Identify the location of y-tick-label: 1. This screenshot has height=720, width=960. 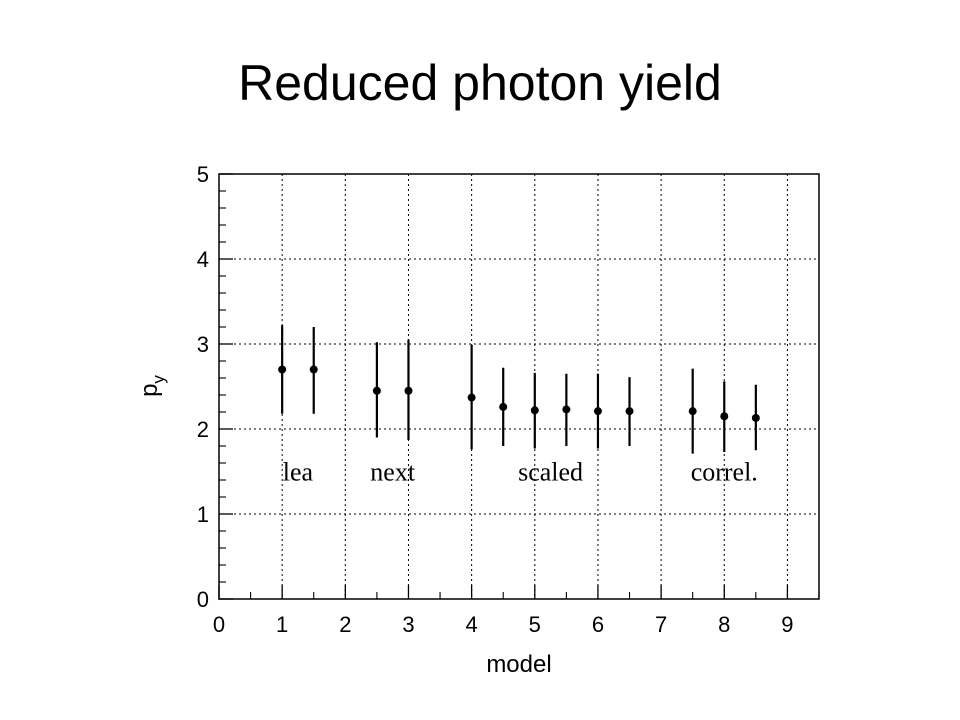
(203, 514).